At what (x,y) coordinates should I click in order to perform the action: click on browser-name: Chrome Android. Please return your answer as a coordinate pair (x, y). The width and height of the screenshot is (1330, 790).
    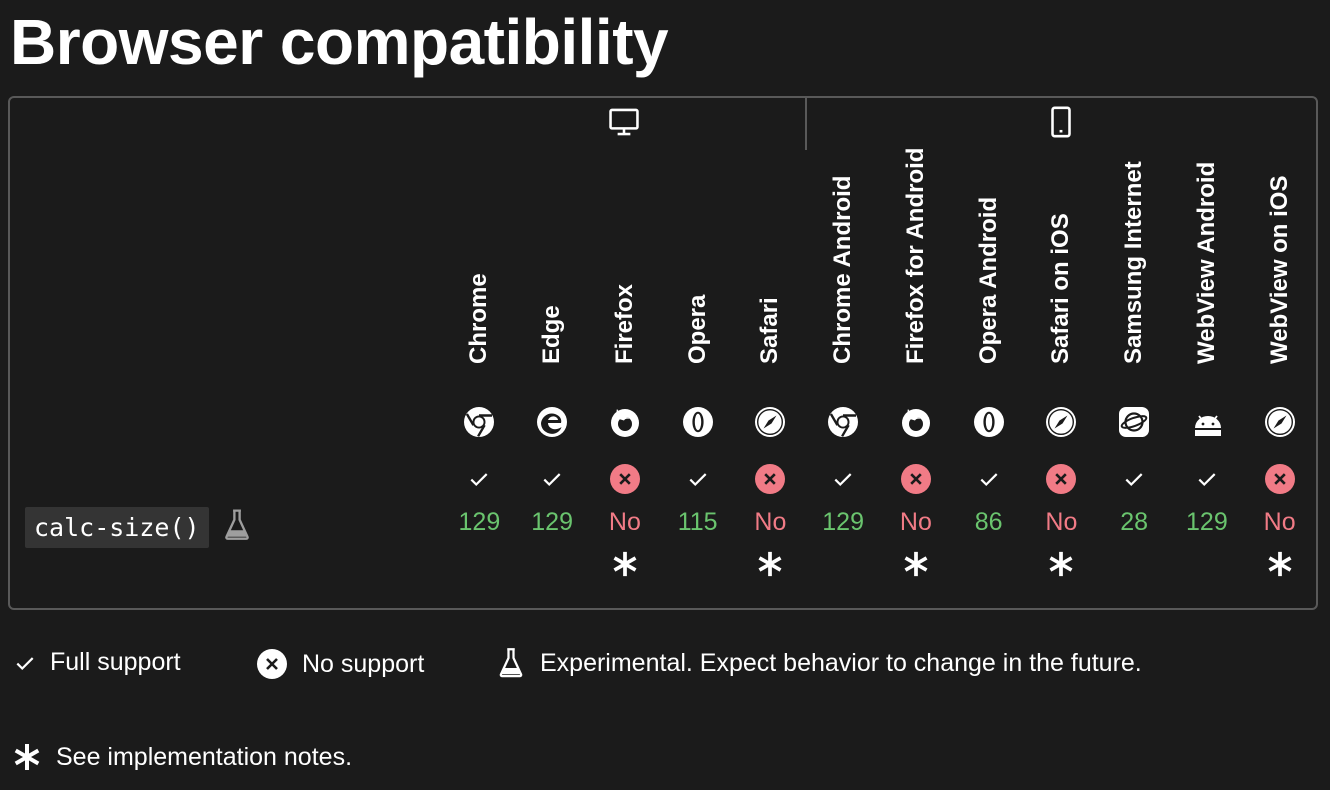
    Looking at the image, I should click on (843, 269).